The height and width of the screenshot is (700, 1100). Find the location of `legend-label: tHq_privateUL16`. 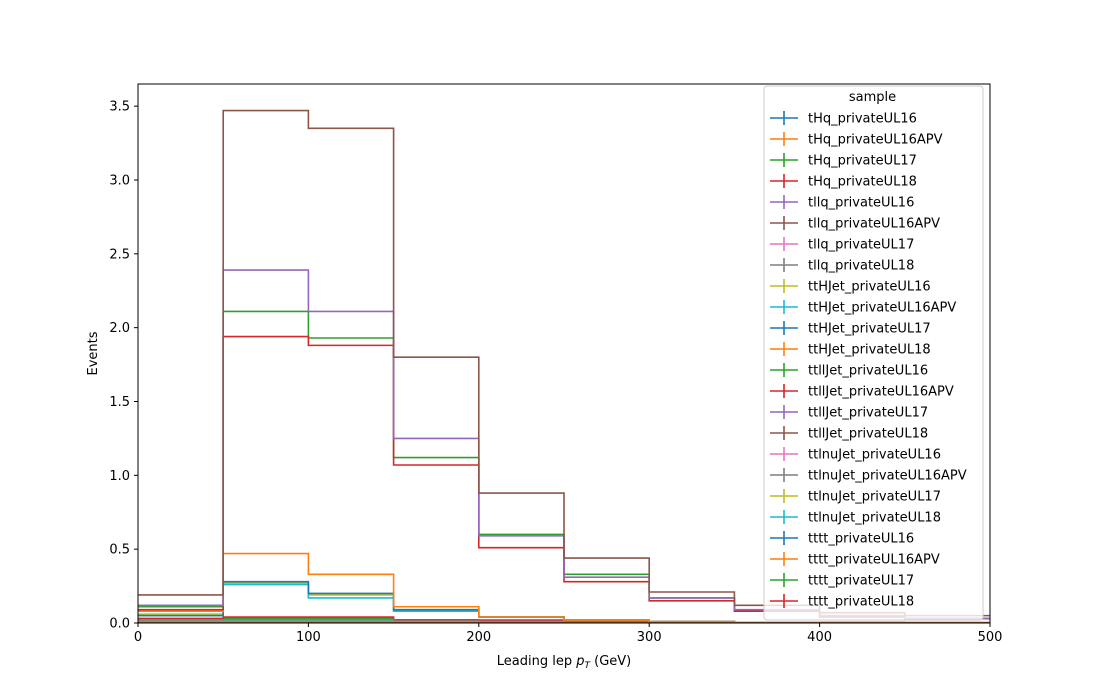

legend-label: tHq_privateUL16 is located at coordinates (862, 119).